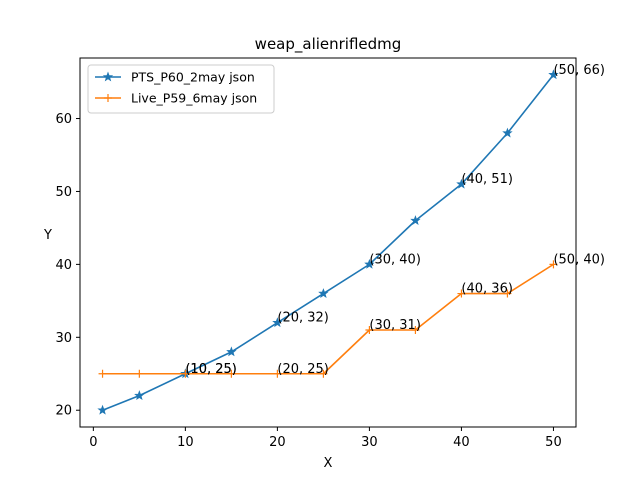 This screenshot has width=640, height=480. What do you see at coordinates (369, 442) in the screenshot?
I see `x-tick-label: 30` at bounding box center [369, 442].